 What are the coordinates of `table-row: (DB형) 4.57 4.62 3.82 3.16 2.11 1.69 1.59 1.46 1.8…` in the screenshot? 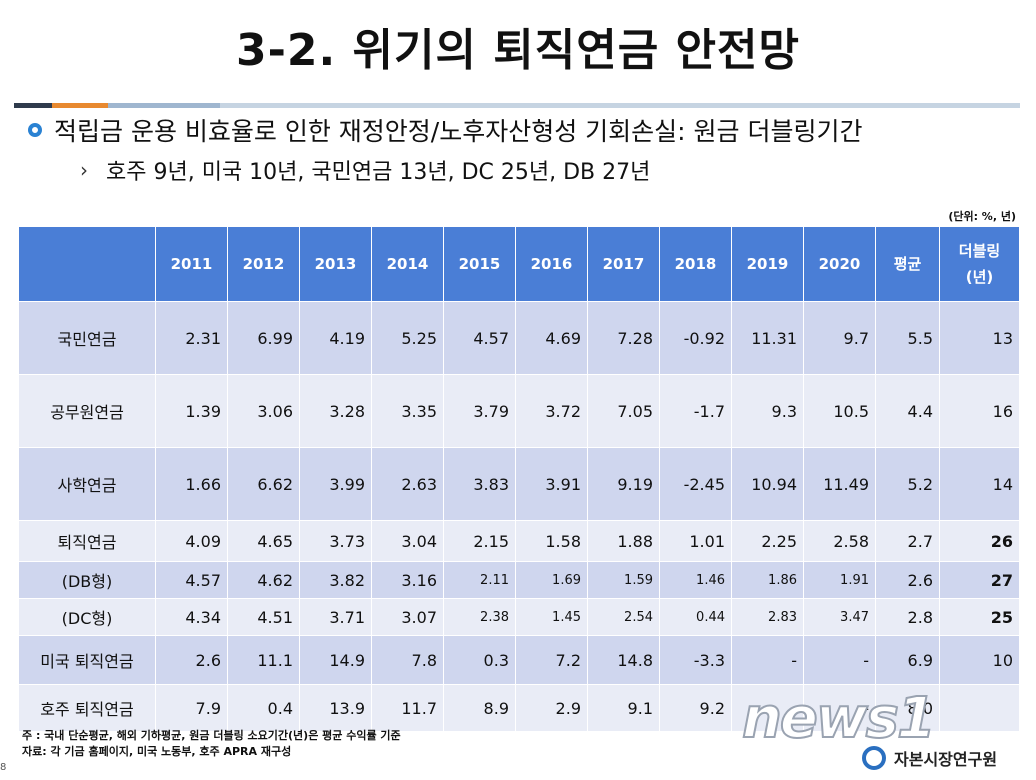 It's located at (519, 580).